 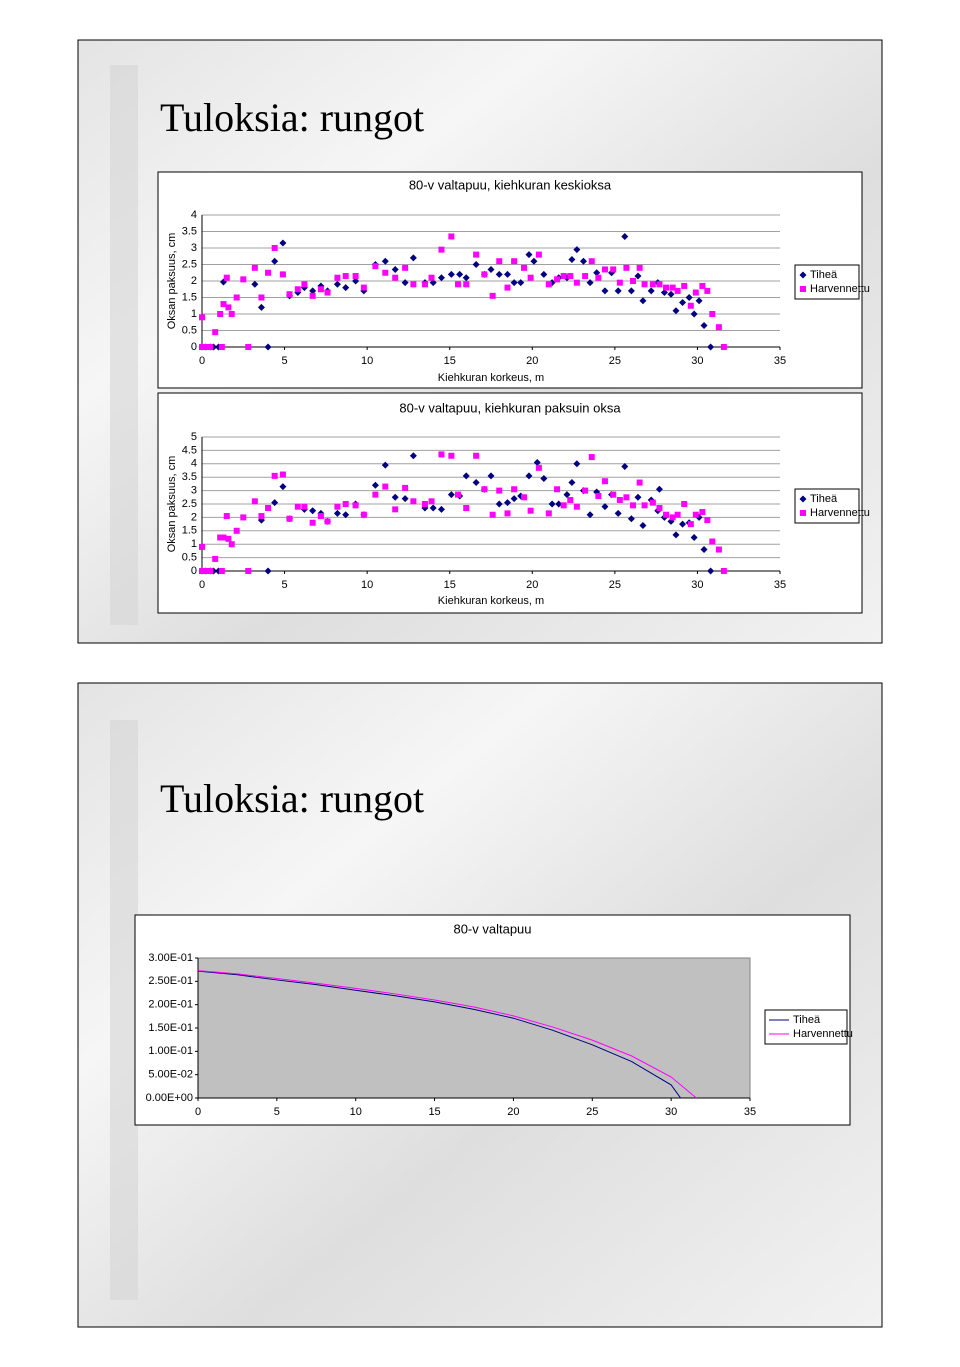 What do you see at coordinates (170, 1051) in the screenshot?
I see `y-tick-label: 1.00E-01` at bounding box center [170, 1051].